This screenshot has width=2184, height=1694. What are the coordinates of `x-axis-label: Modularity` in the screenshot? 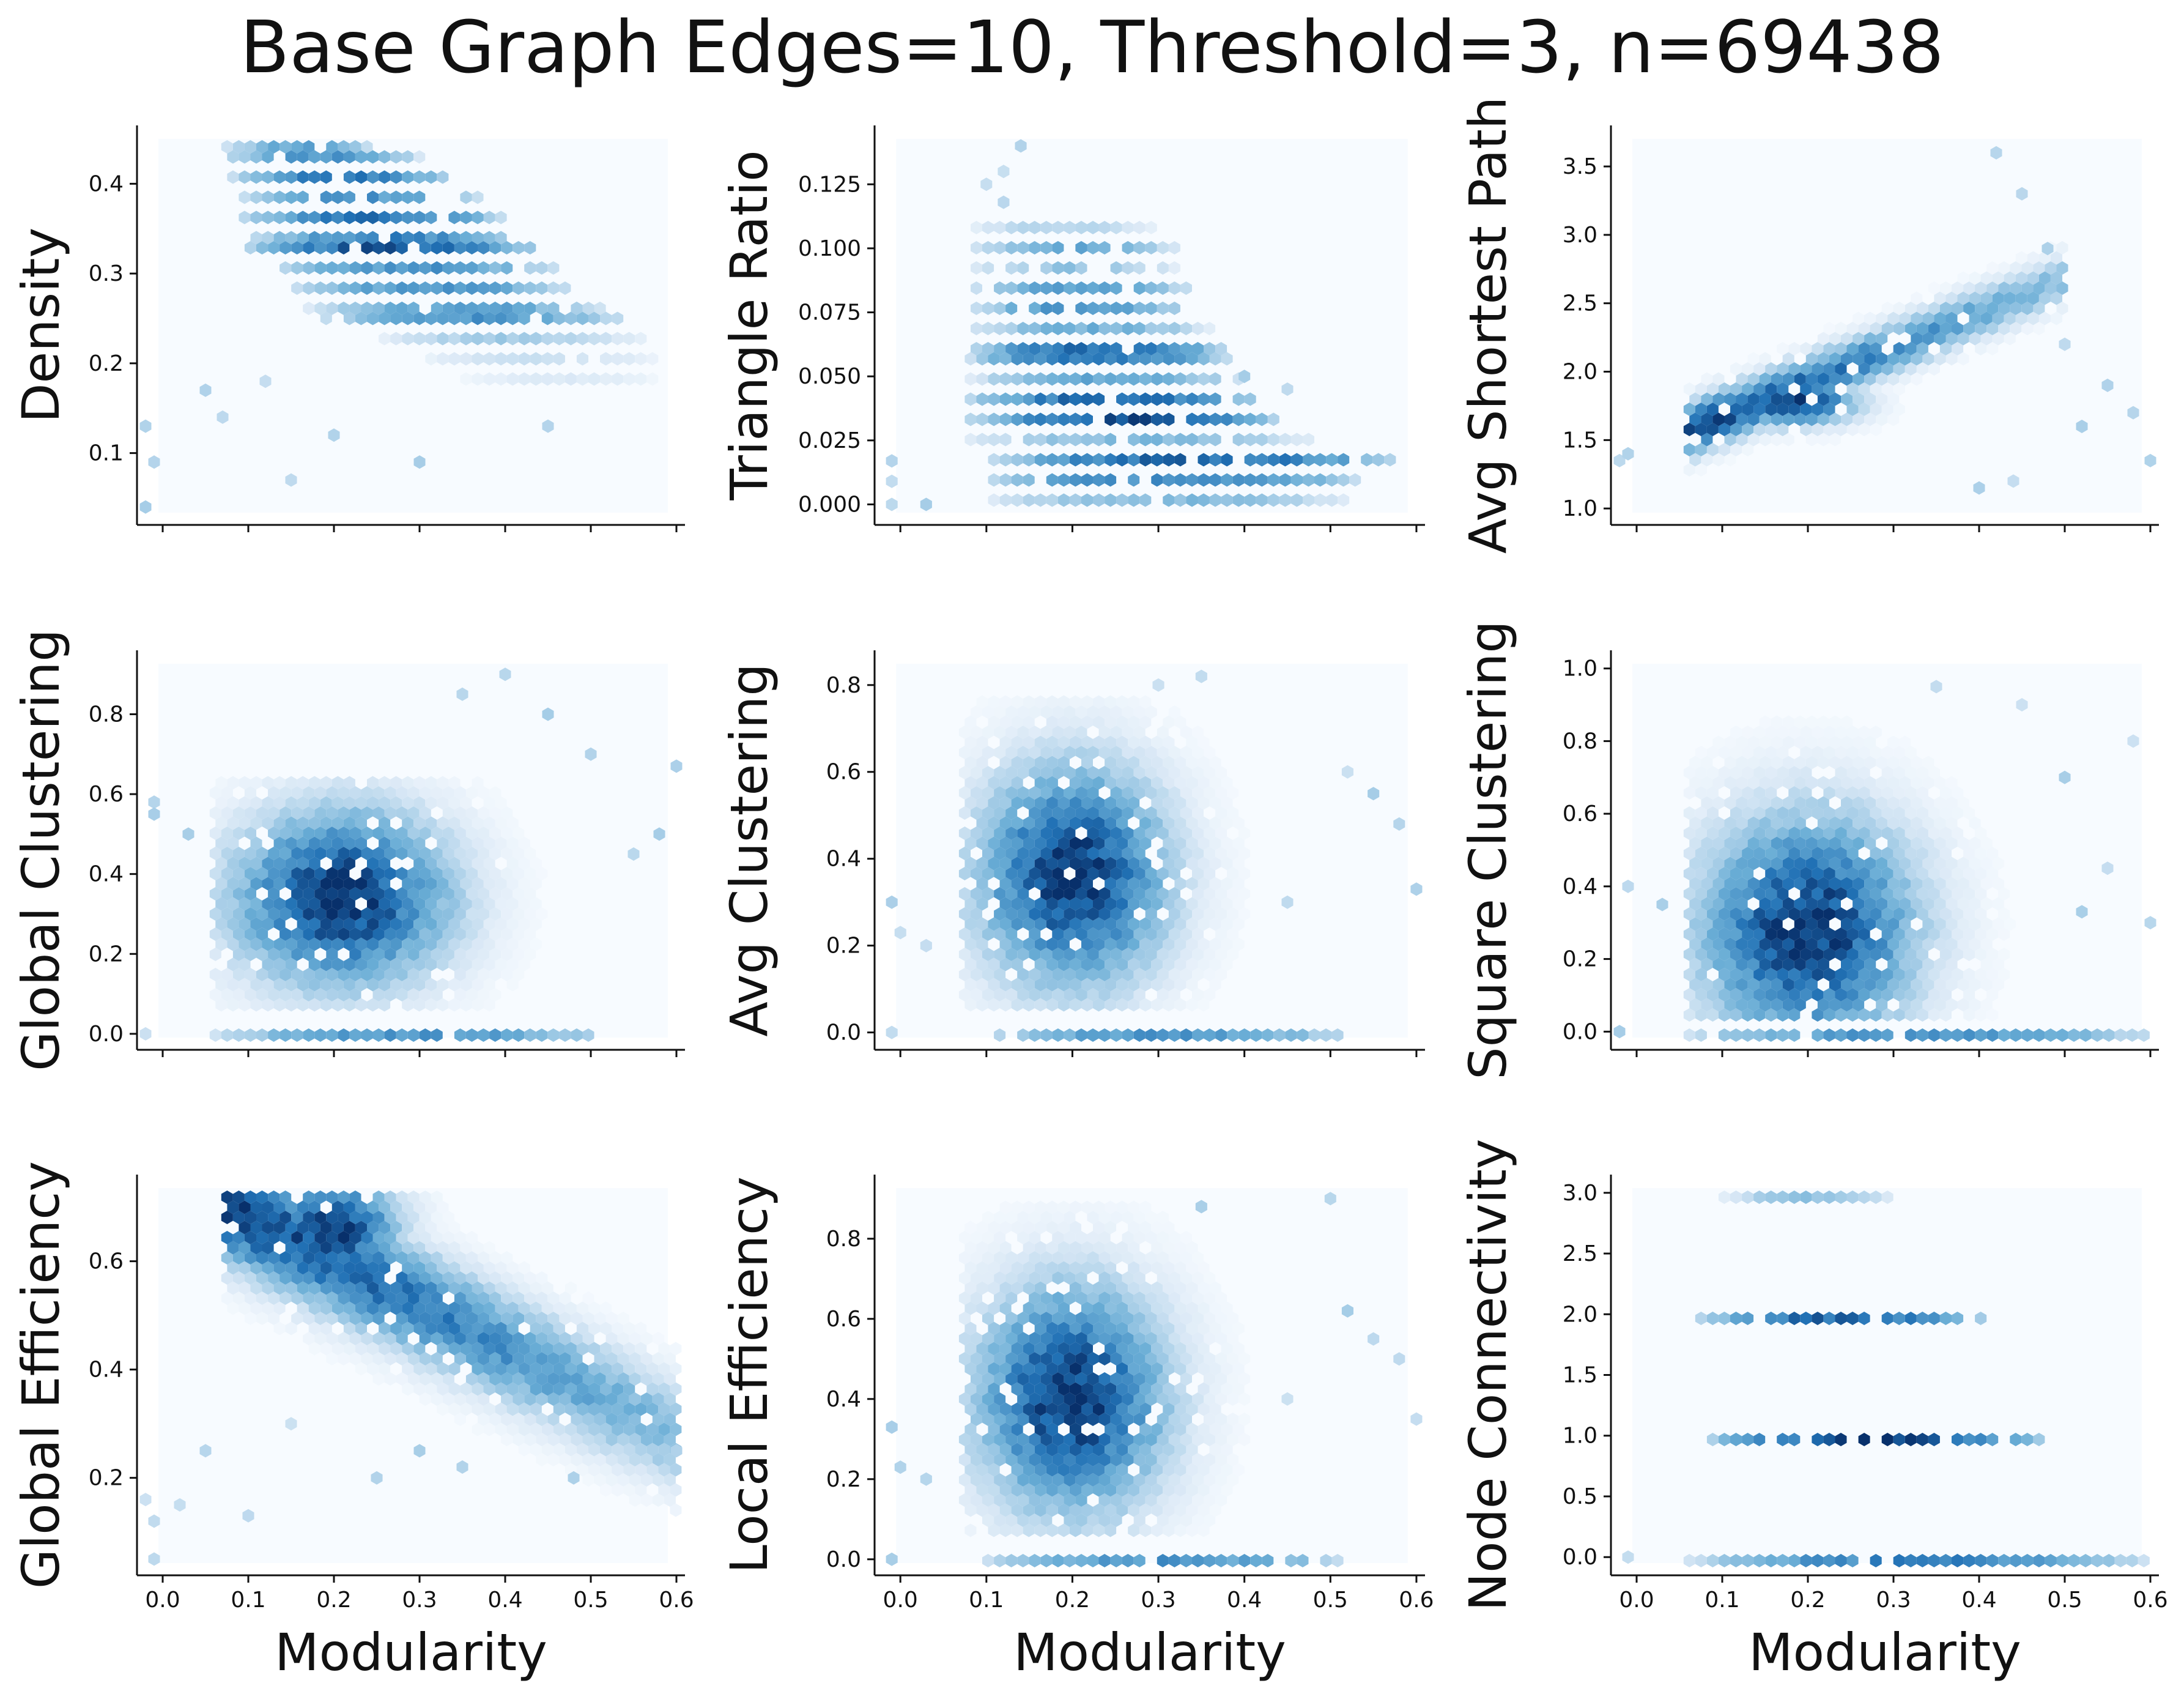 It's located at (1885, 1652).